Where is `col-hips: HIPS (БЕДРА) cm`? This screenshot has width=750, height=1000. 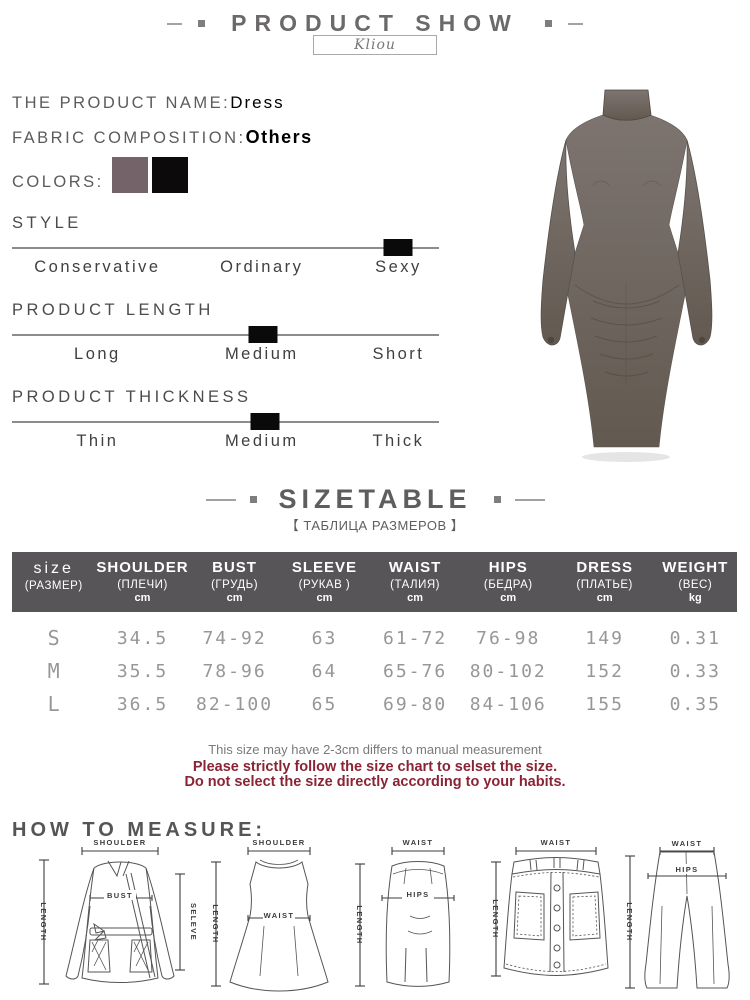 col-hips: HIPS (БЕДРА) cm is located at coordinates (508, 582).